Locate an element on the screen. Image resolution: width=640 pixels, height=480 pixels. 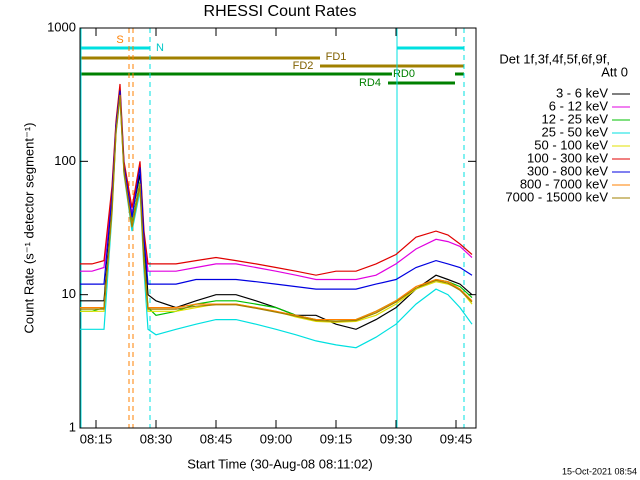
ann-label: S is located at coordinates (119, 40).